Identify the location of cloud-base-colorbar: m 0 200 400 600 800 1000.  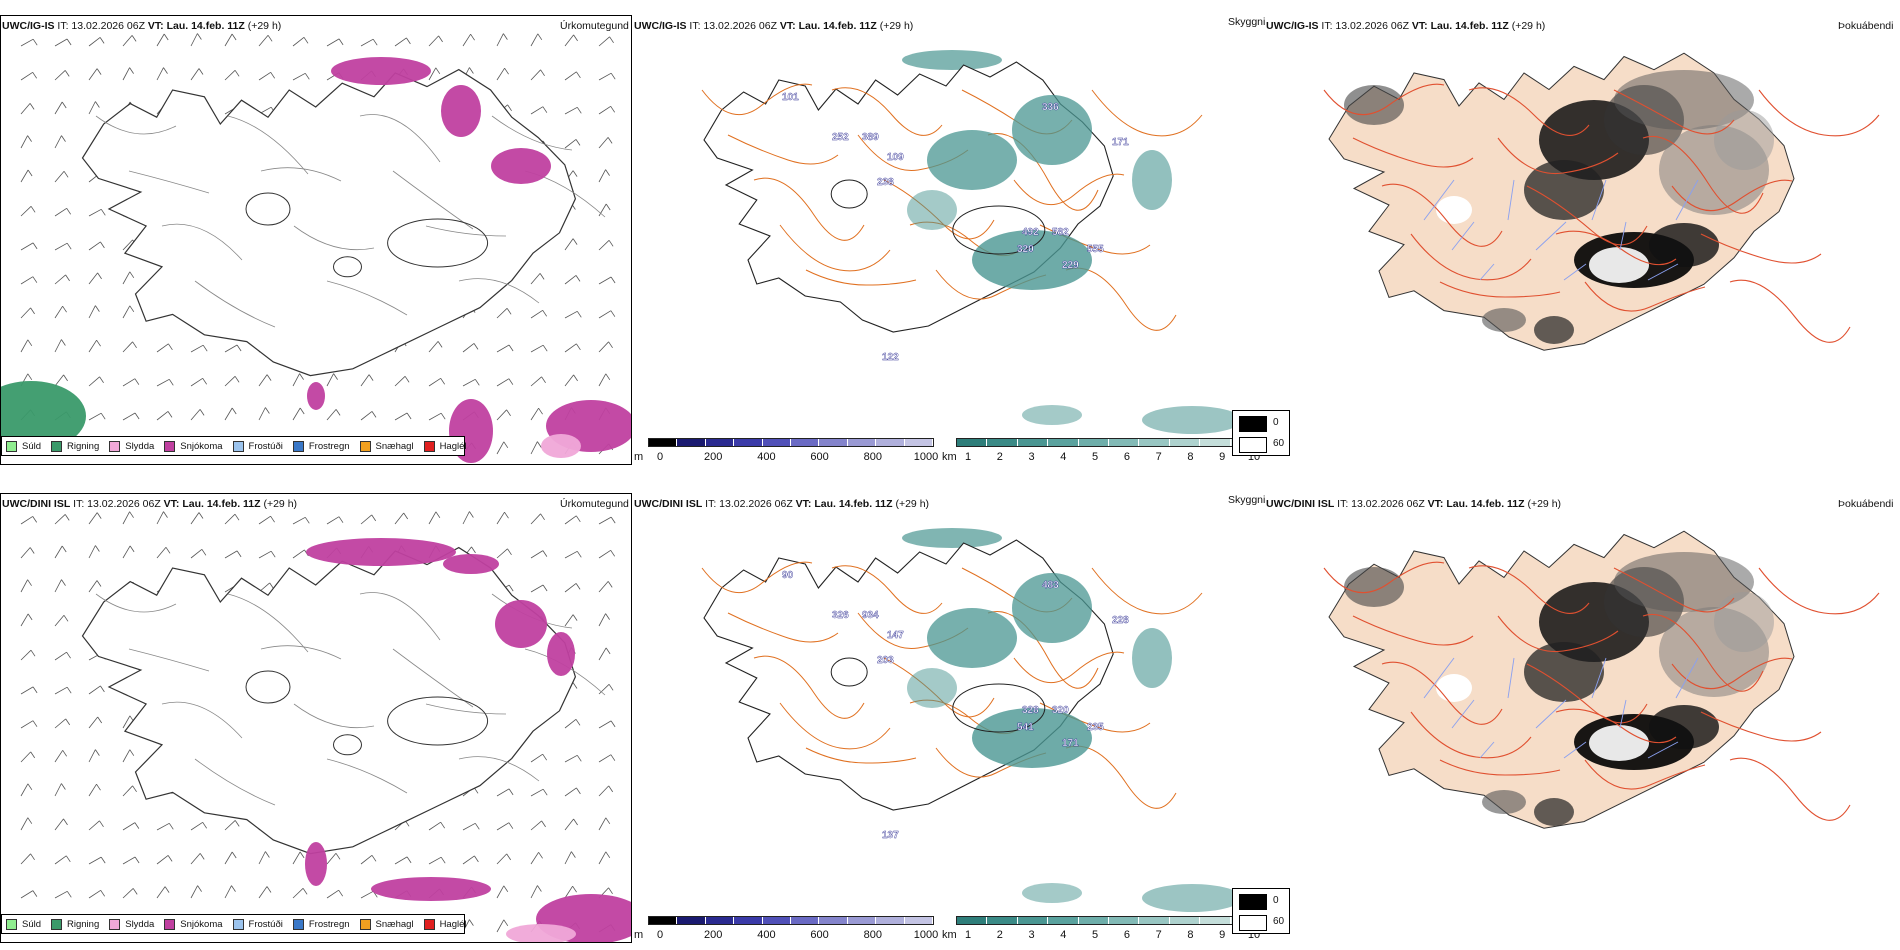
(786, 453).